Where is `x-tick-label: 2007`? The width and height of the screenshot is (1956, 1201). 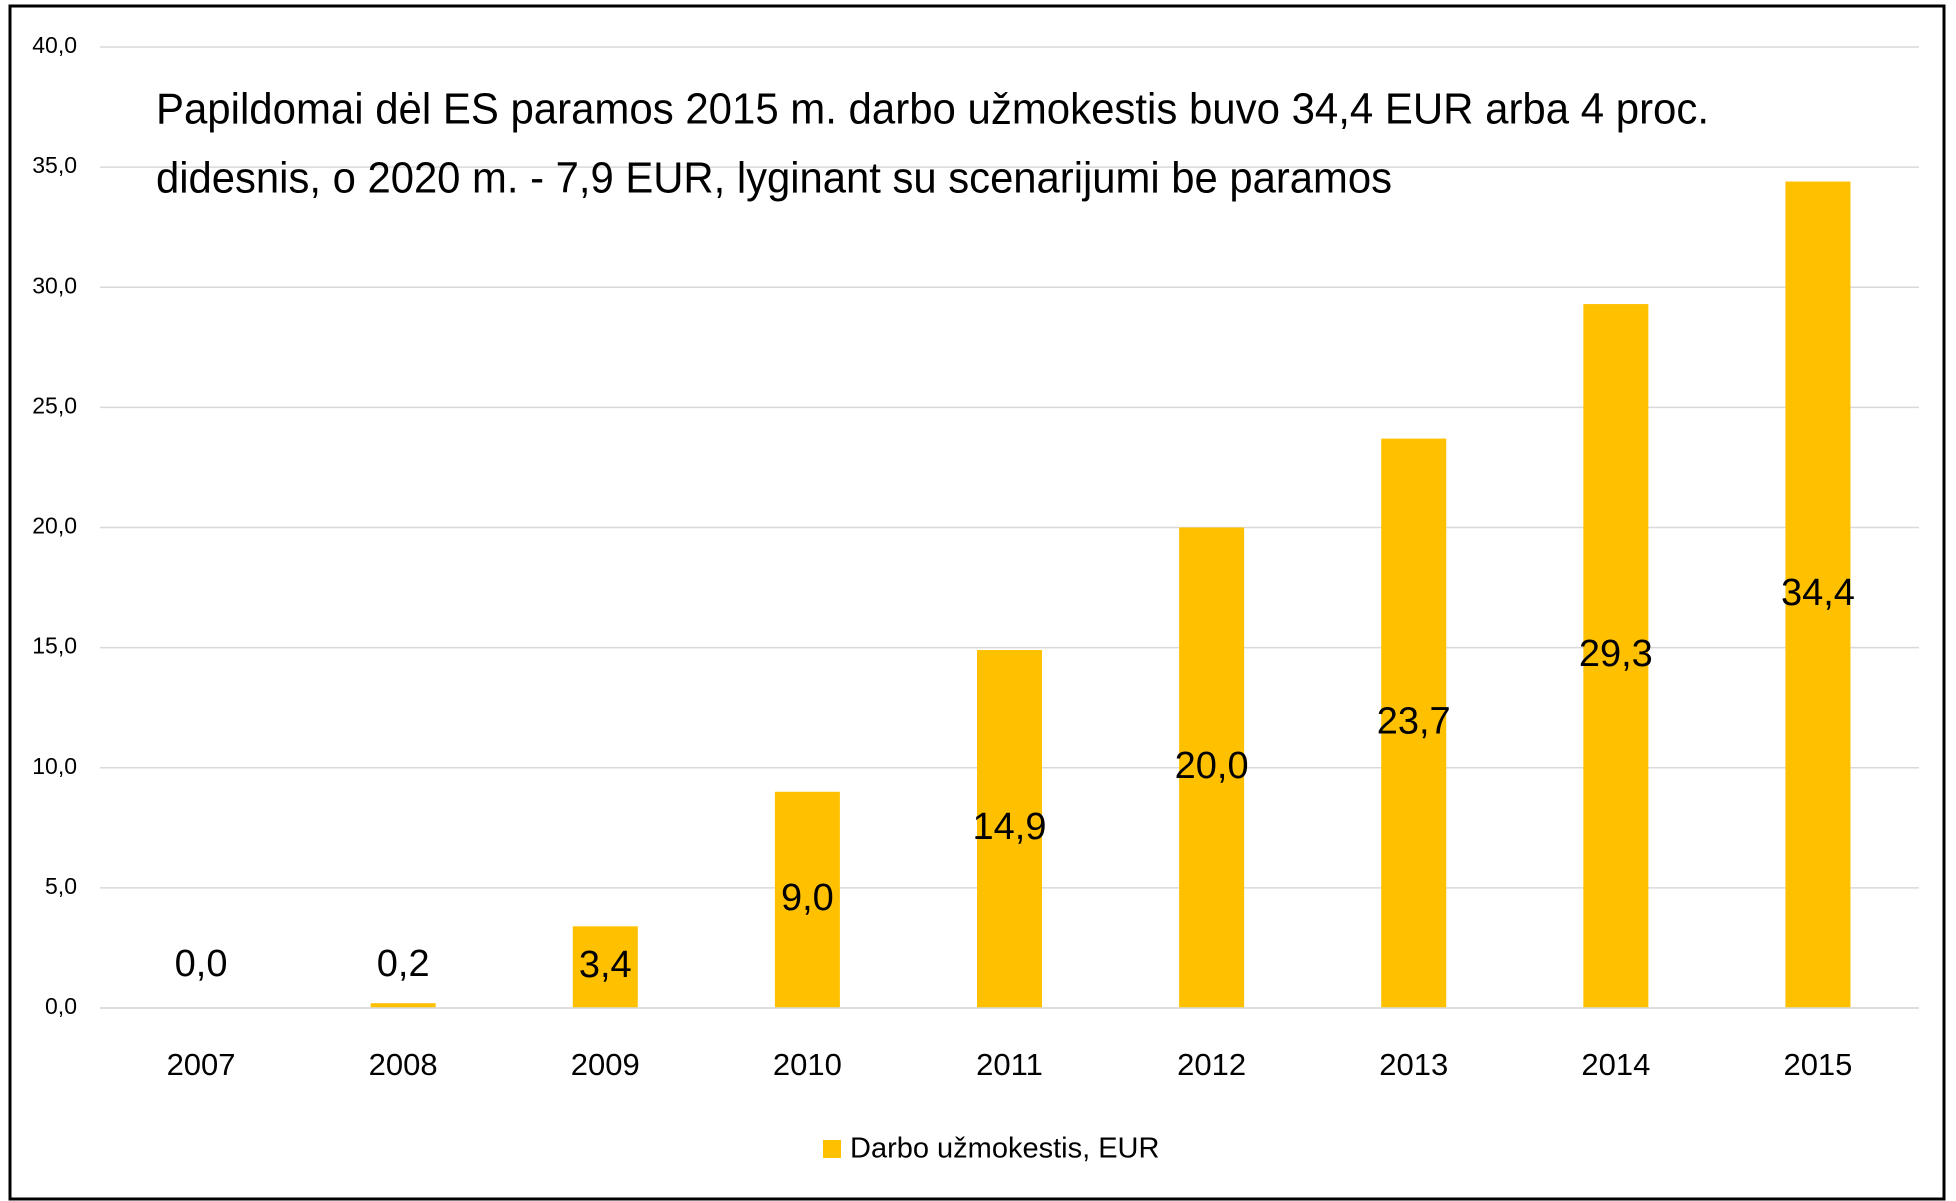 x-tick-label: 2007 is located at coordinates (201, 1064).